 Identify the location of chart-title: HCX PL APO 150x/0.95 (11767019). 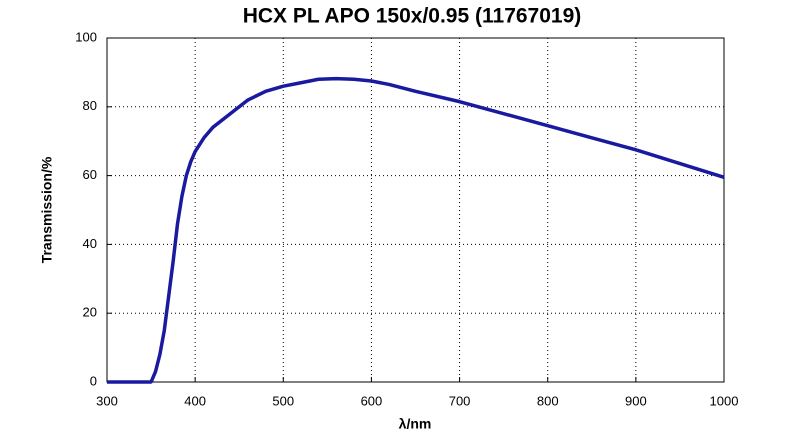
(412, 16).